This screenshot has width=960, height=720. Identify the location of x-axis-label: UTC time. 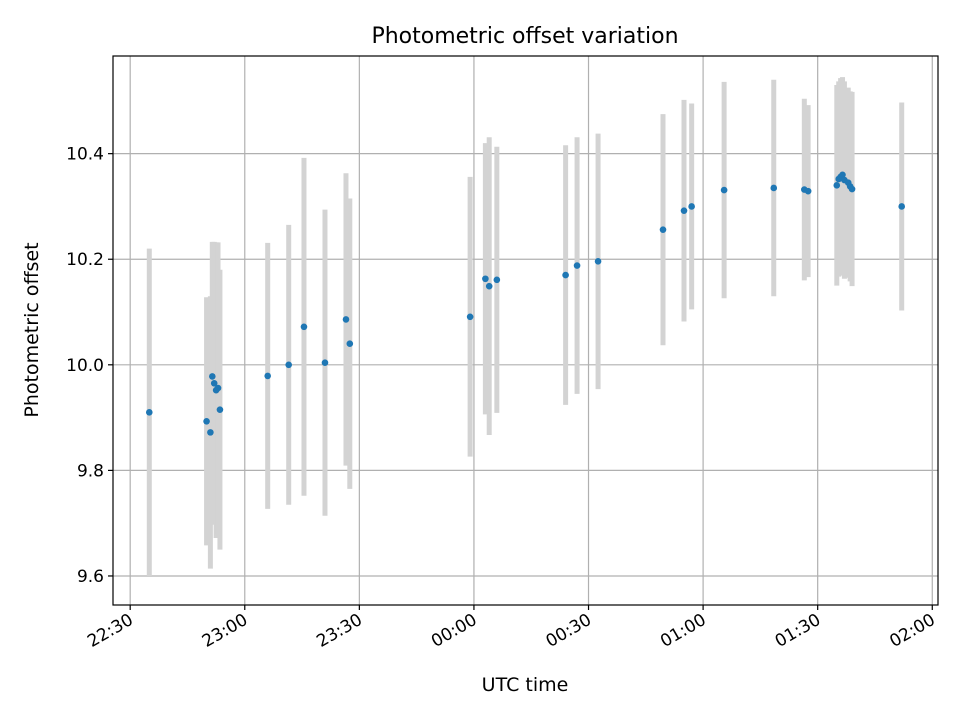
(525, 685).